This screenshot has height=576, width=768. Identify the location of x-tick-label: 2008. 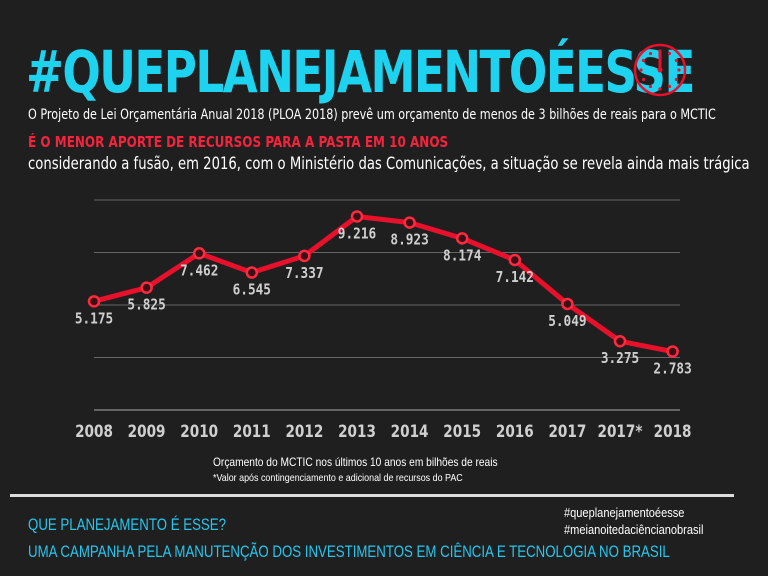
(94, 432).